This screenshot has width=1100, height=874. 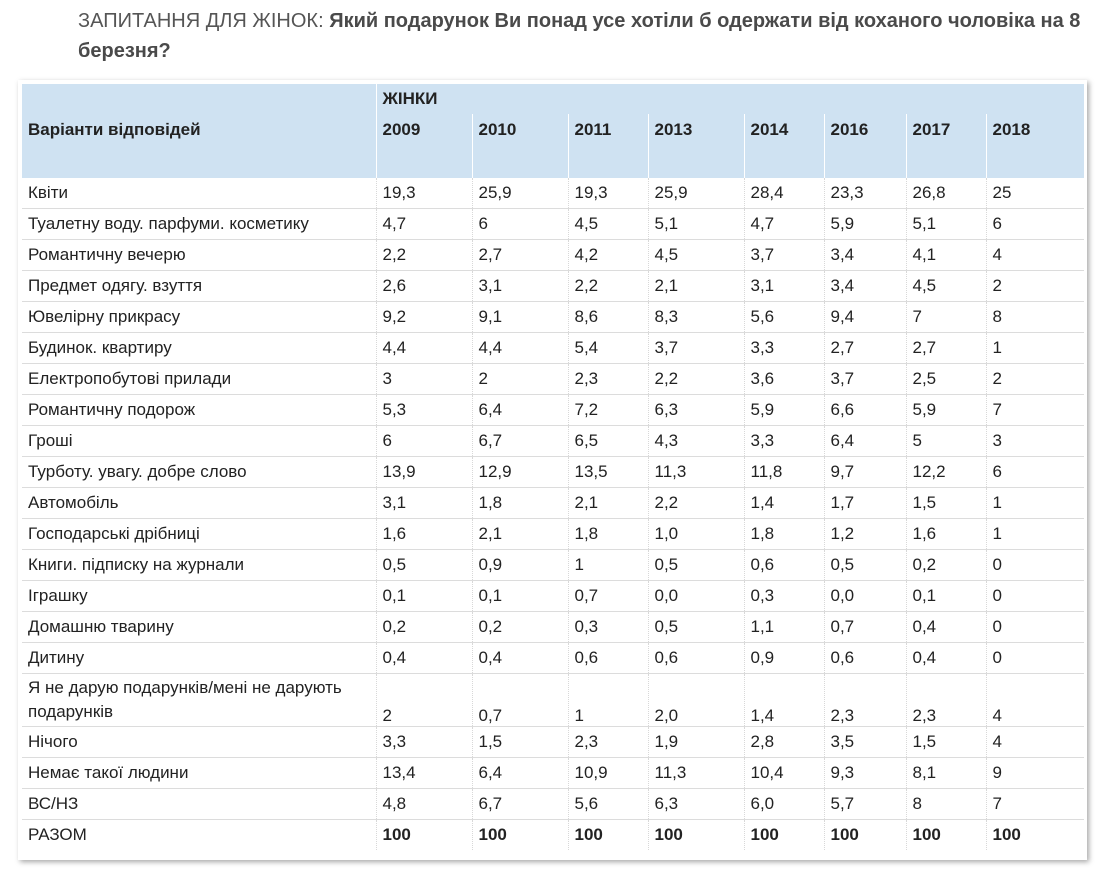 I want to click on value-cell: 1,7, so click(x=864, y=503).